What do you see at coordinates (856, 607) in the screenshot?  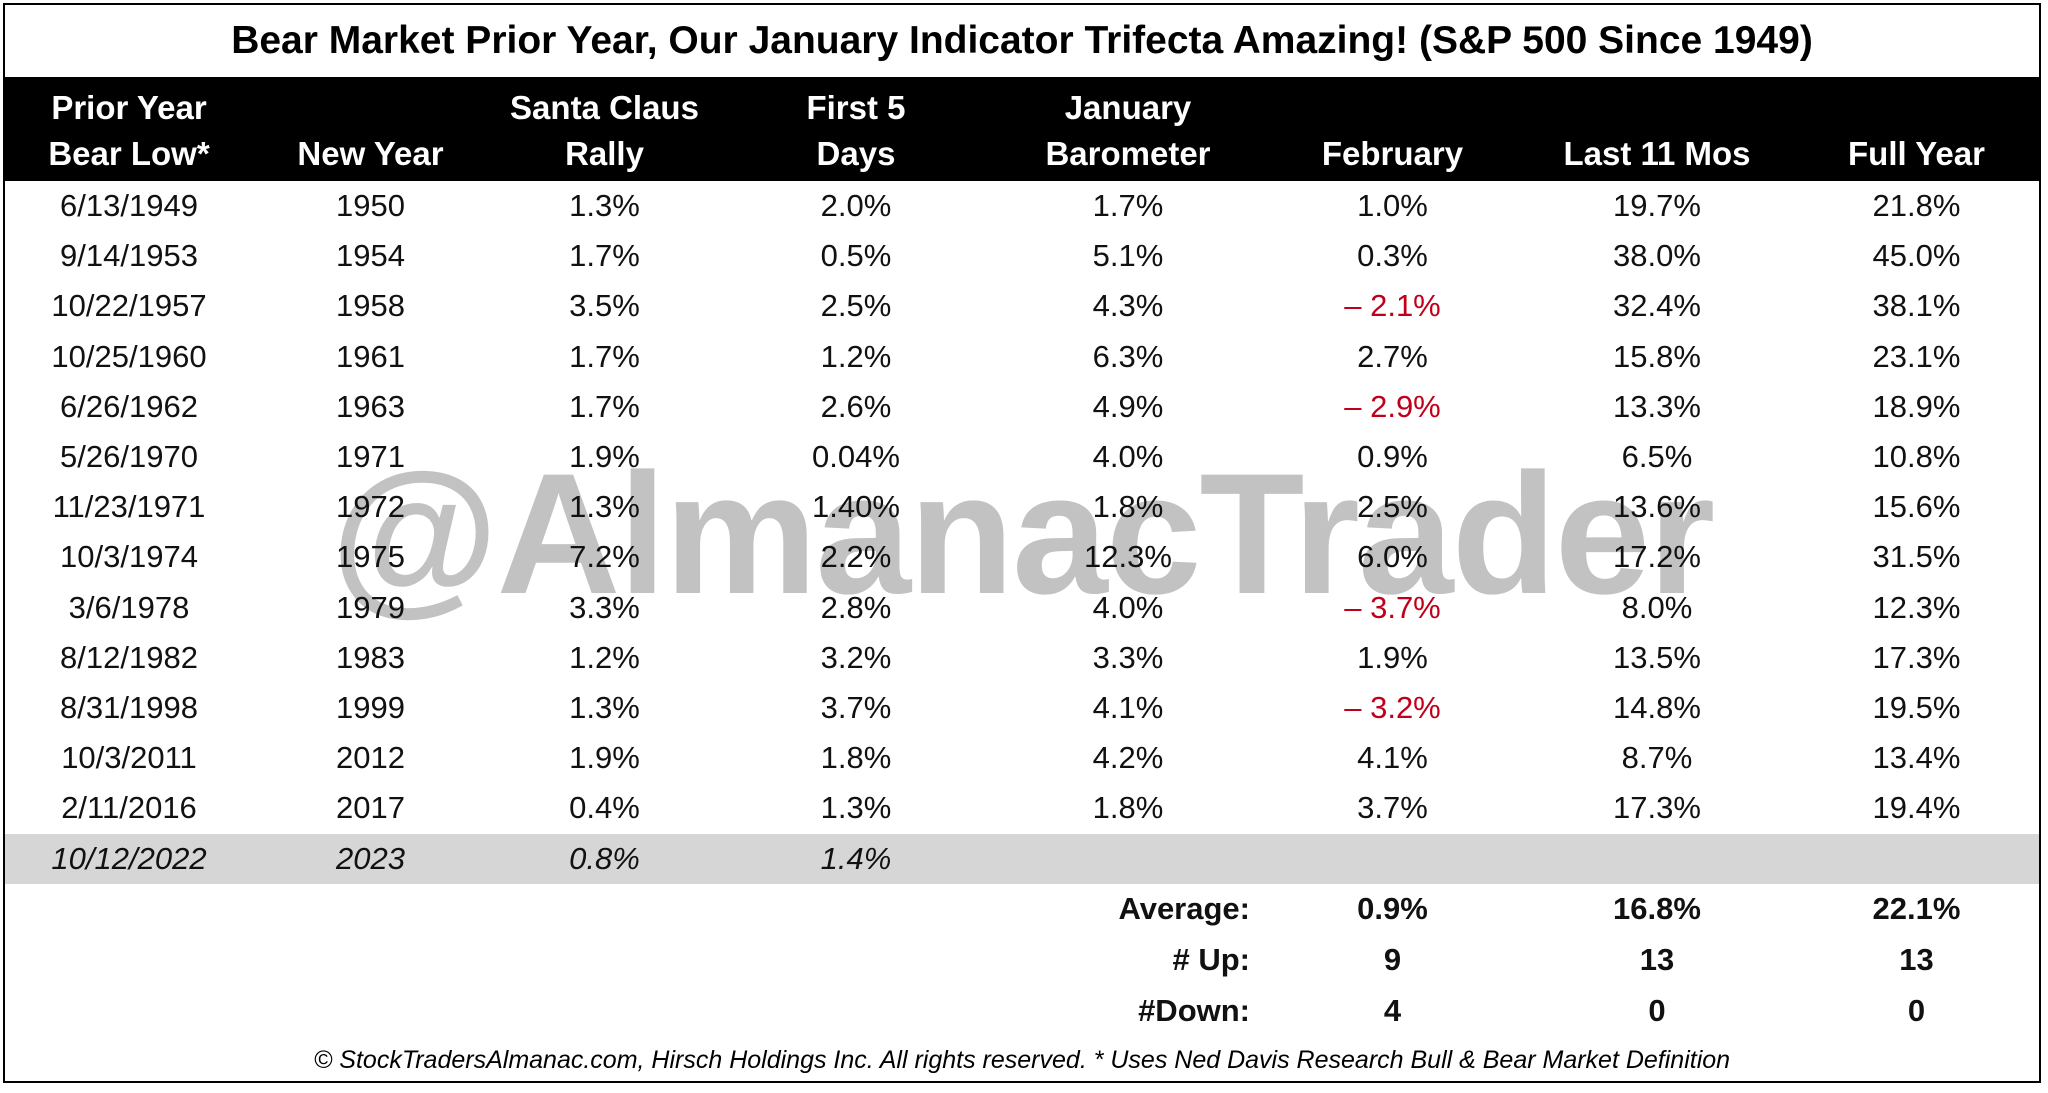 I see `table-cell: 2.8%` at bounding box center [856, 607].